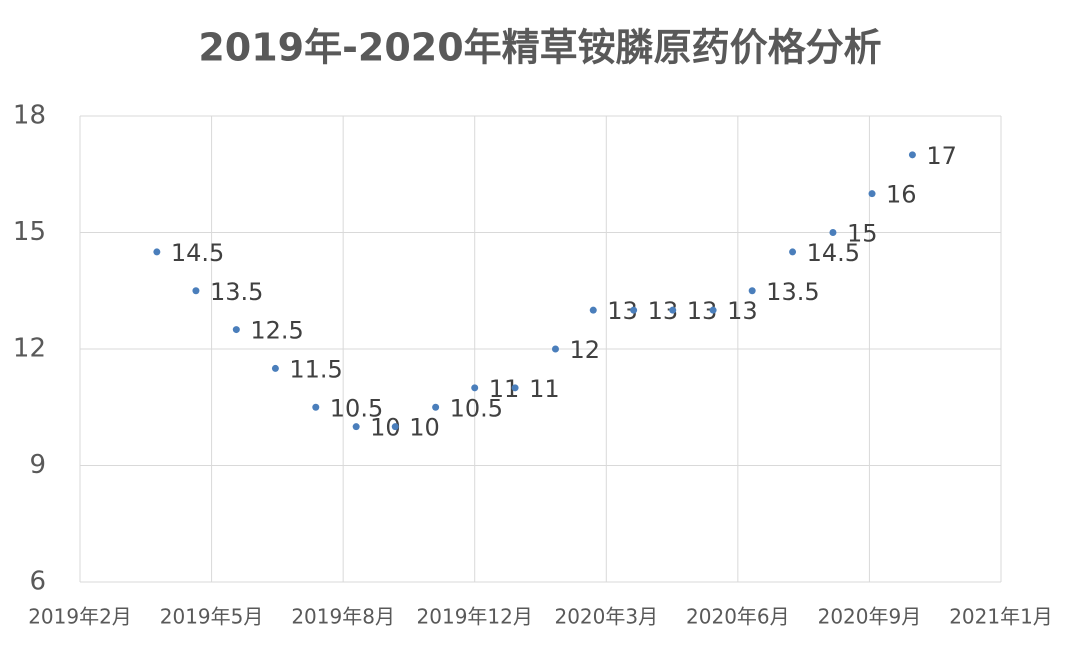  I want to click on data-label: 12.5, so click(276, 331).